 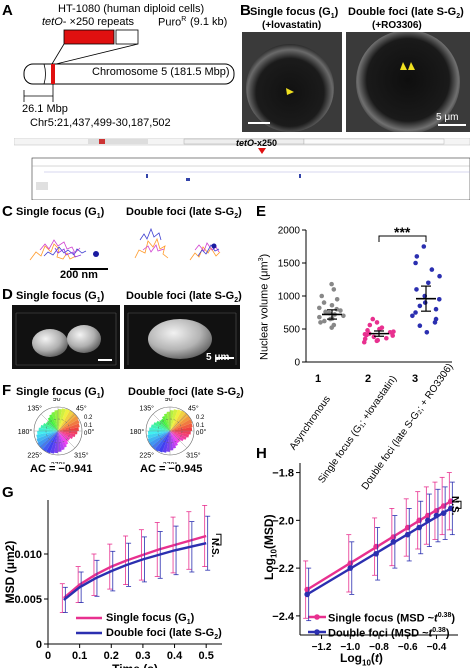 I want to click on e-group-2: 2, so click(x=368, y=379).